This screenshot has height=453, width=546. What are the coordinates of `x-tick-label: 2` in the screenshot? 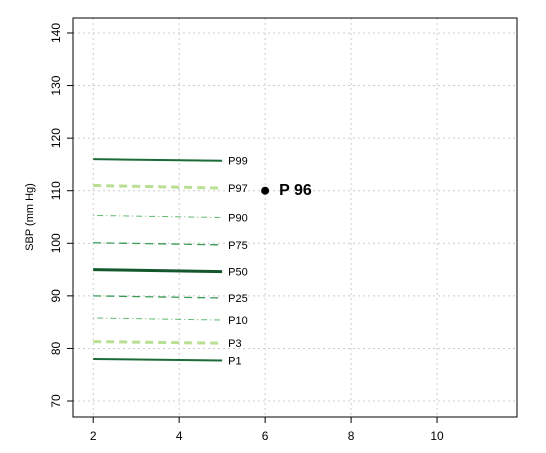 It's located at (93, 436).